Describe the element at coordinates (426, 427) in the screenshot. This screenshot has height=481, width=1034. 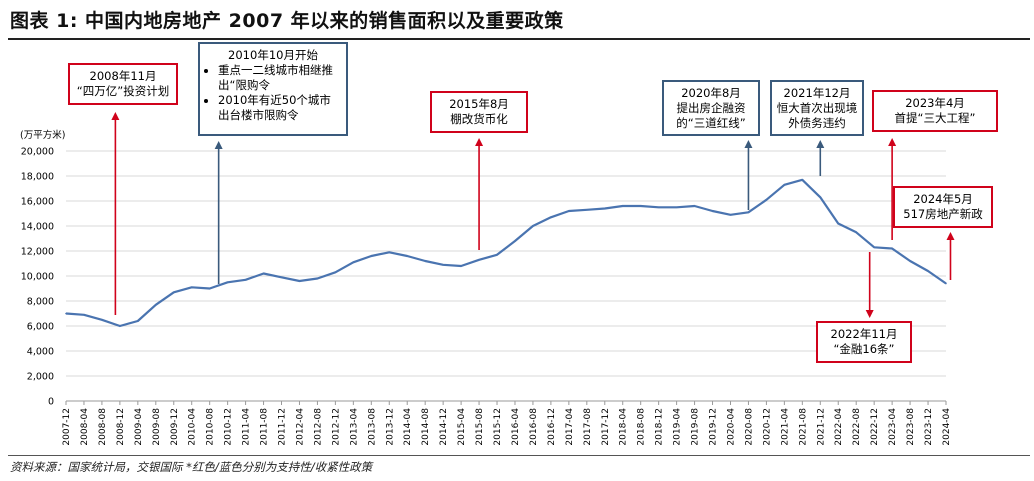
I see `x-tick-label: 2014-08` at that location.